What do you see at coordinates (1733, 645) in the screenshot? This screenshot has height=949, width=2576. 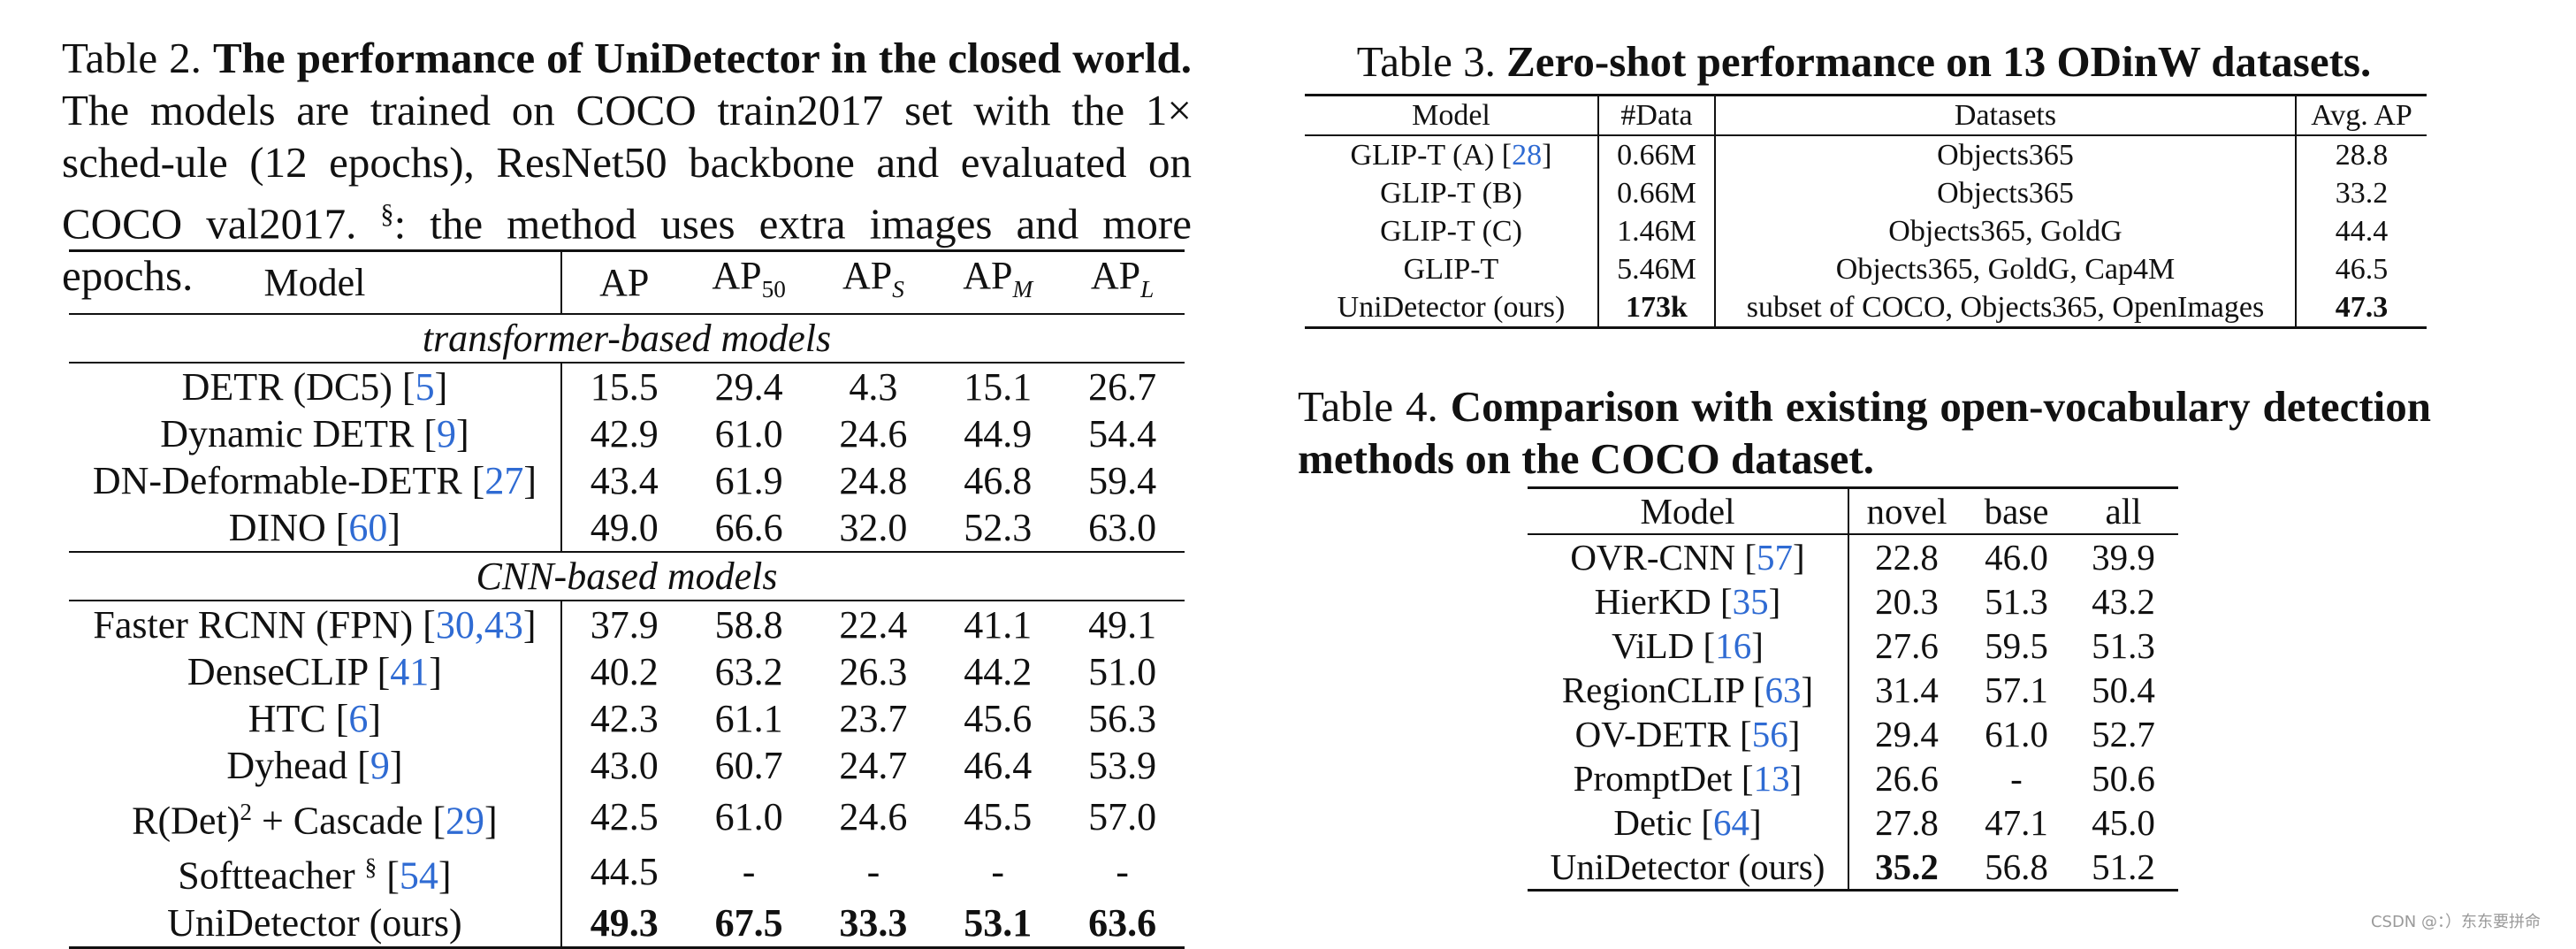 I see `citation-link: 16` at bounding box center [1733, 645].